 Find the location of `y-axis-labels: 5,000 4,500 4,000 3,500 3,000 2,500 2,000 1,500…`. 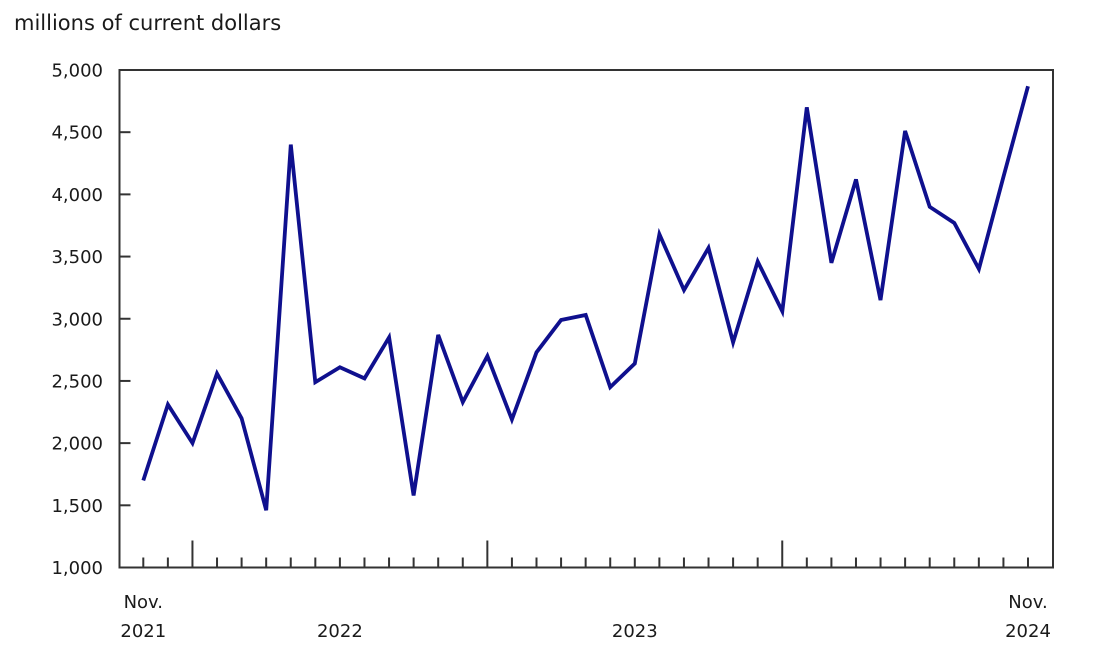

y-axis-labels: 5,000 4,500 4,000 3,500 3,000 2,500 2,000 1,500… is located at coordinates (77, 320).